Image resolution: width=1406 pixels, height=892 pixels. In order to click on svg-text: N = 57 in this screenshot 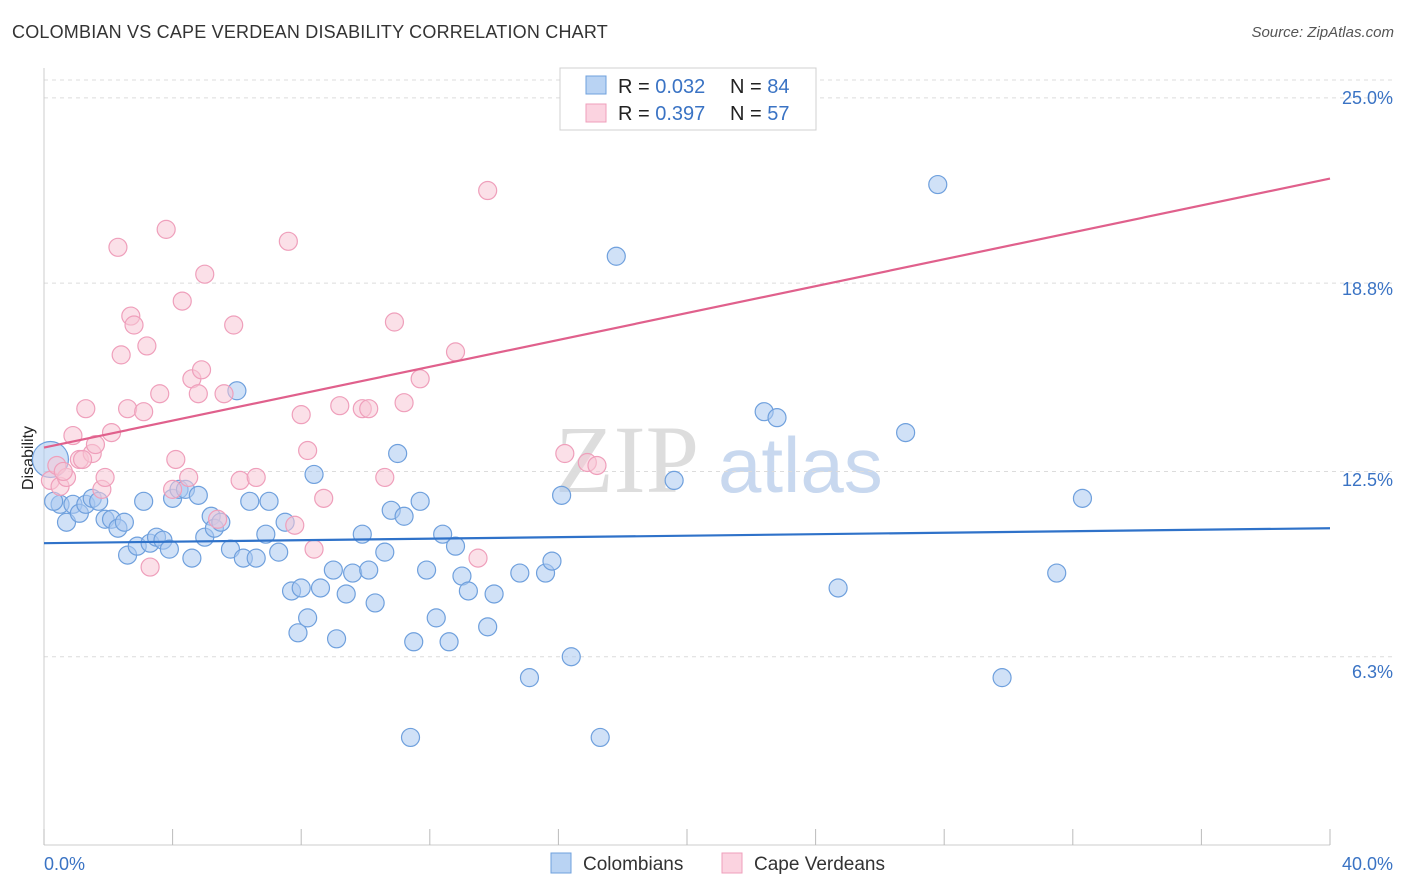, I will do `click(760, 114)`.